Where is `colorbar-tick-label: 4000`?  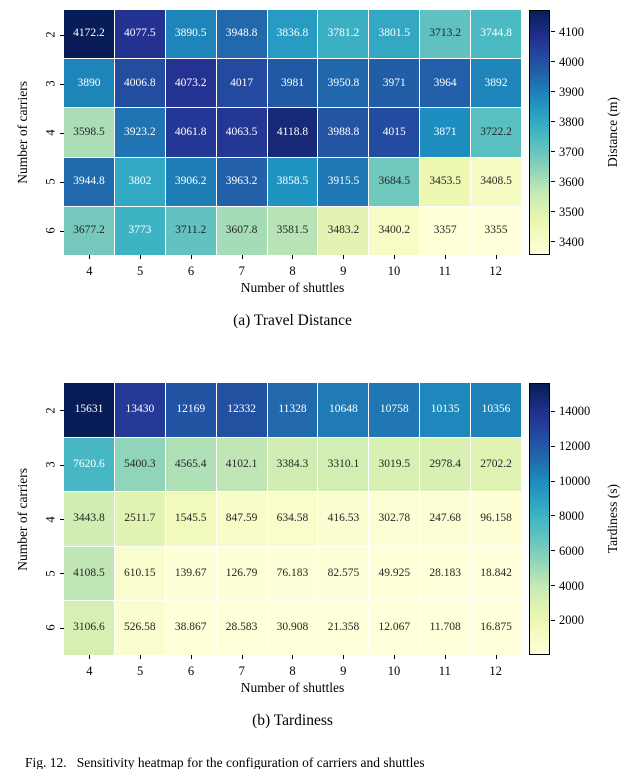 colorbar-tick-label: 4000 is located at coordinates (571, 61).